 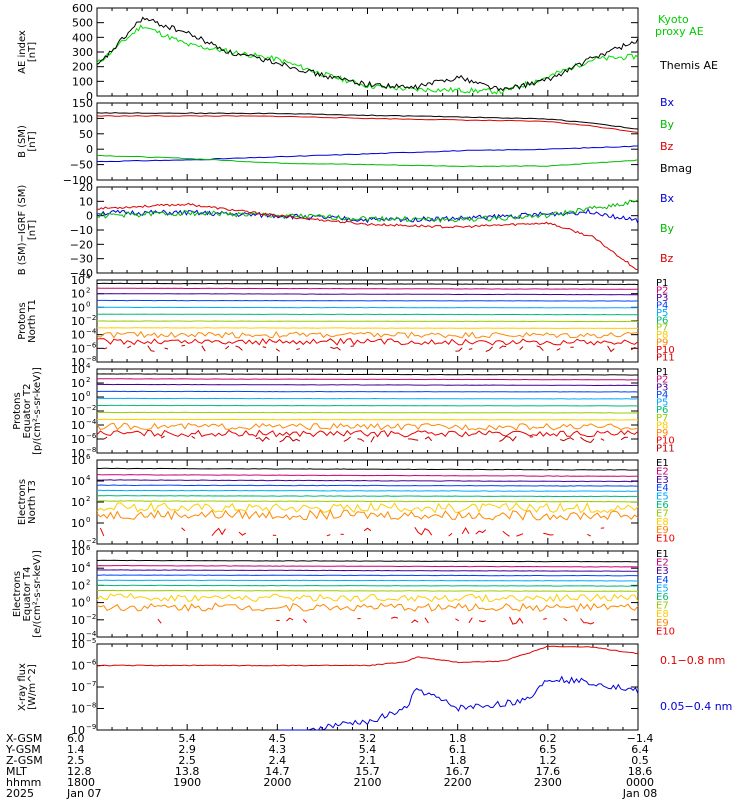 I want to click on protons-t2-panel-legend-p3: P3, so click(x=662, y=387).